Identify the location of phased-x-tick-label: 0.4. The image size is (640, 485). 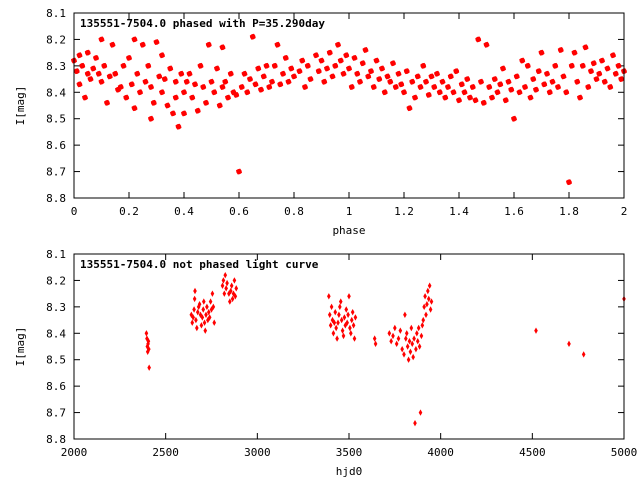
(184, 211).